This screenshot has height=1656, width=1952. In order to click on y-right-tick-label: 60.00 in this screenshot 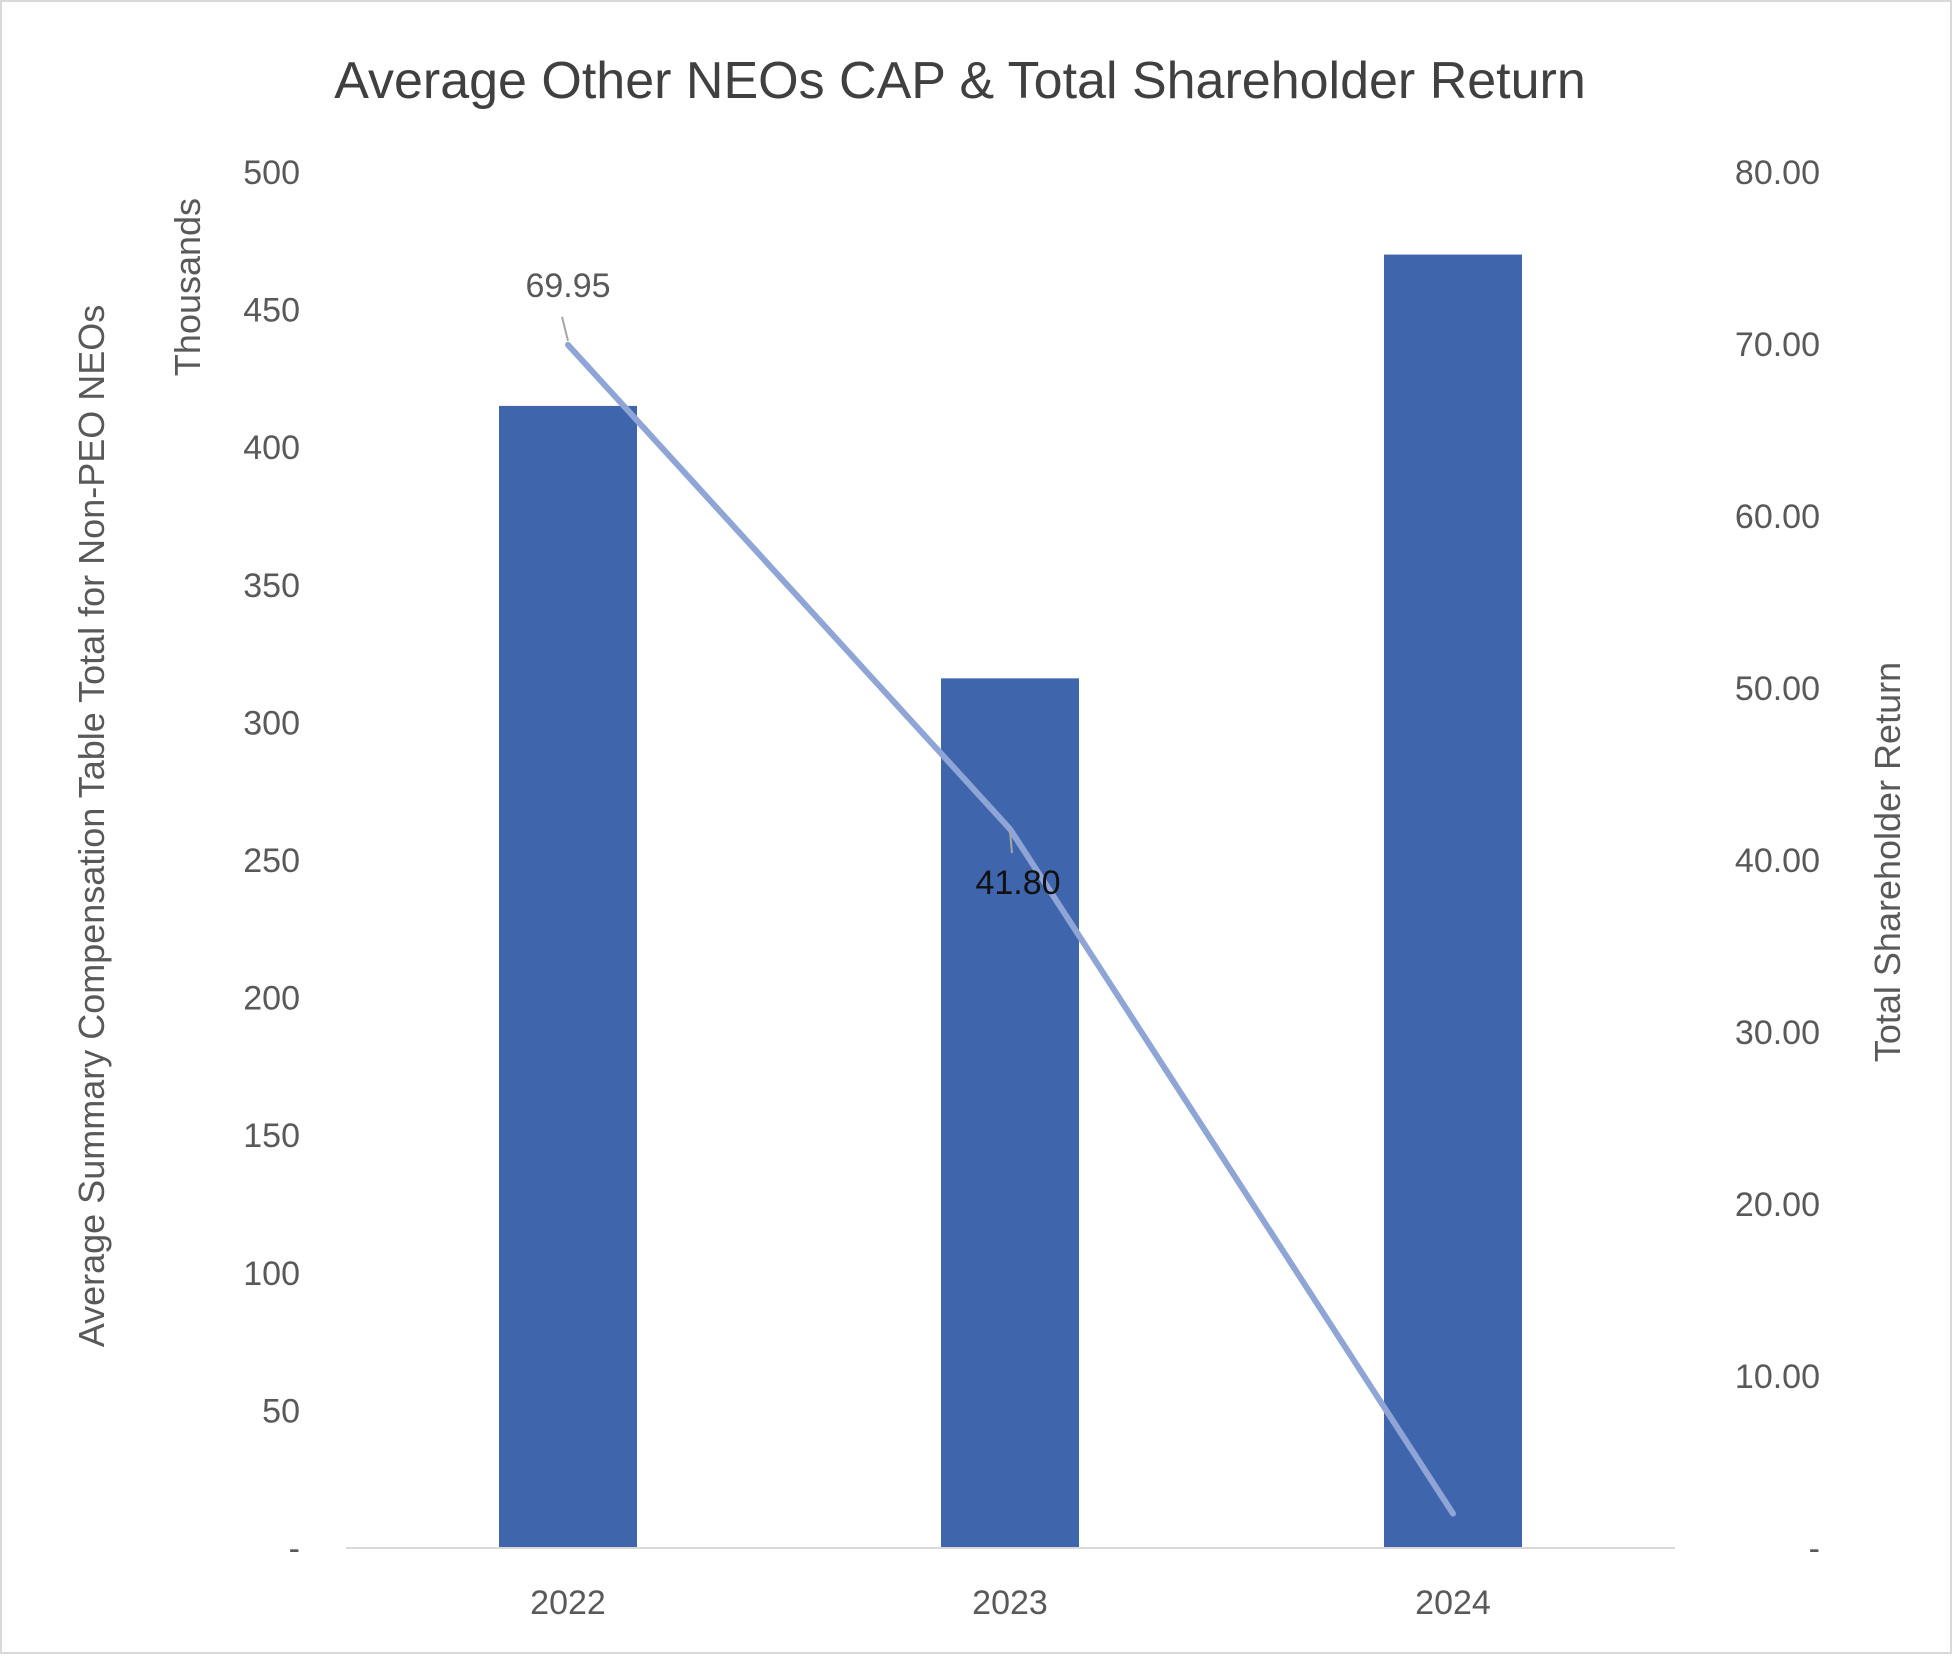, I will do `click(1777, 517)`.